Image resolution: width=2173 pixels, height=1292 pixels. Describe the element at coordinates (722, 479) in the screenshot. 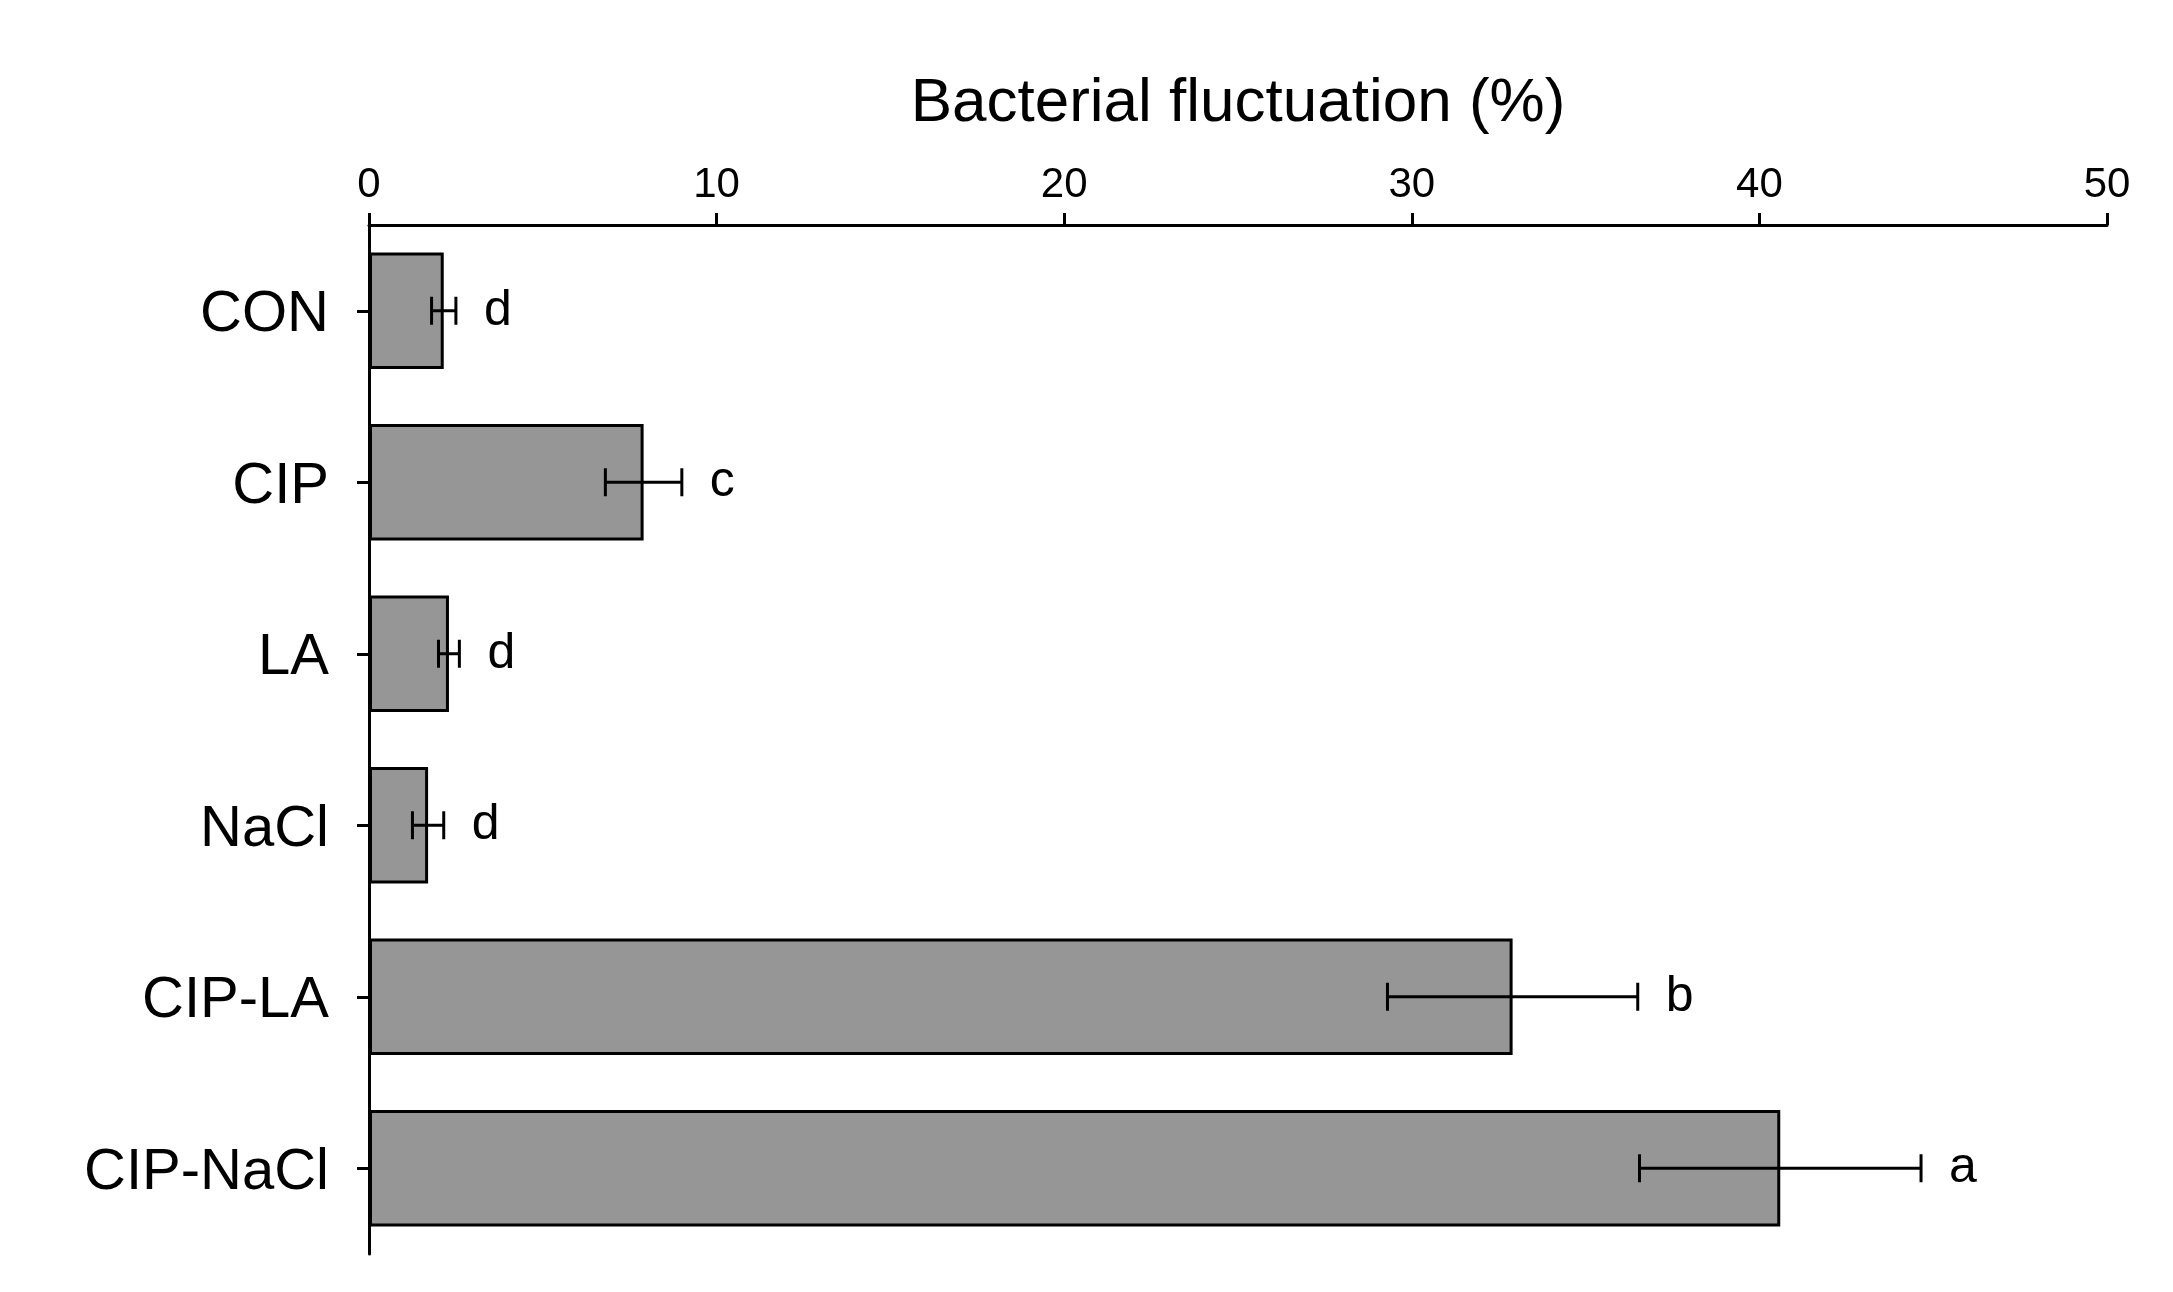

I see `annotation: c` at that location.